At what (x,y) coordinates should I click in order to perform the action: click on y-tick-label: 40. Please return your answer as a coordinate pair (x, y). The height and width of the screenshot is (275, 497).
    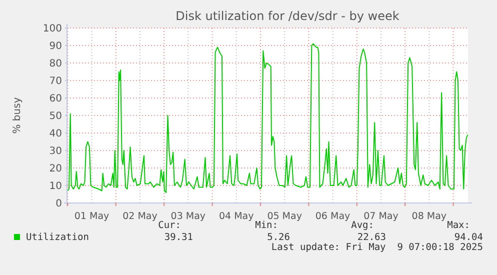
    Looking at the image, I should click on (55, 134).